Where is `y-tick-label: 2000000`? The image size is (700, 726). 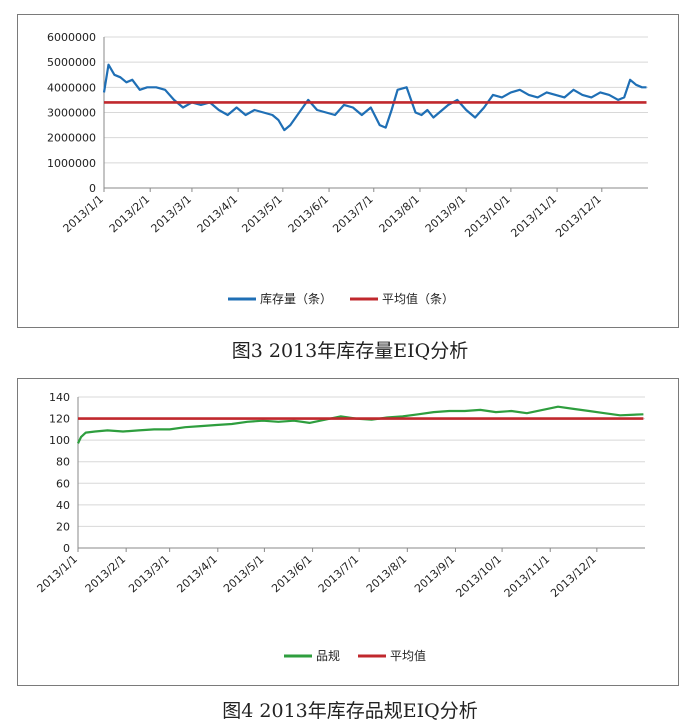
y-tick-label: 2000000 is located at coordinates (71, 138).